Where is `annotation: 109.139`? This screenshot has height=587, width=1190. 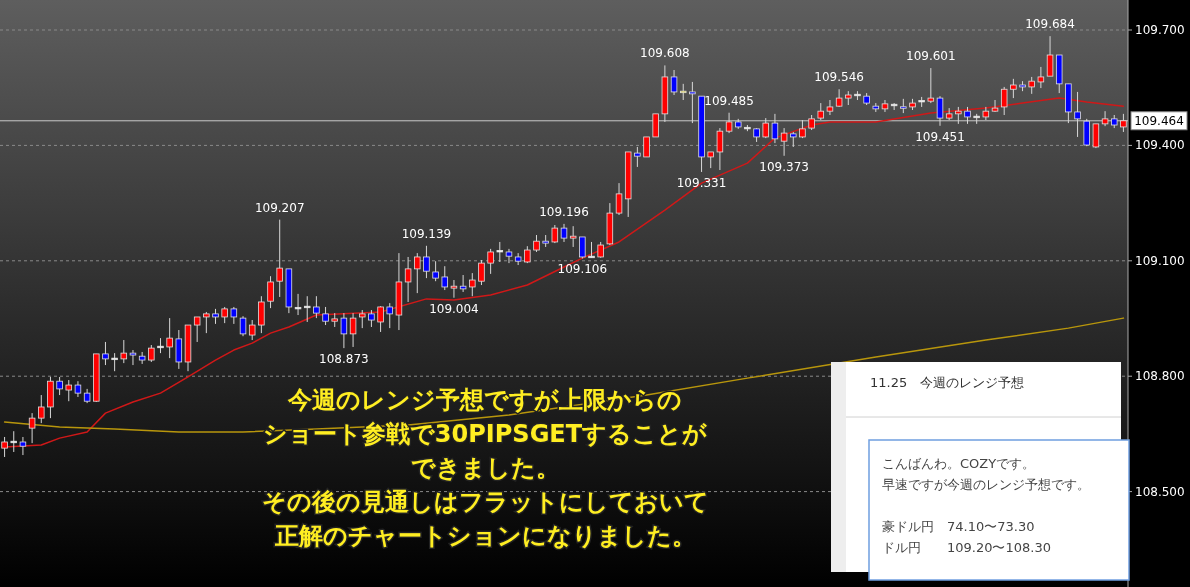 annotation: 109.139 is located at coordinates (426, 233).